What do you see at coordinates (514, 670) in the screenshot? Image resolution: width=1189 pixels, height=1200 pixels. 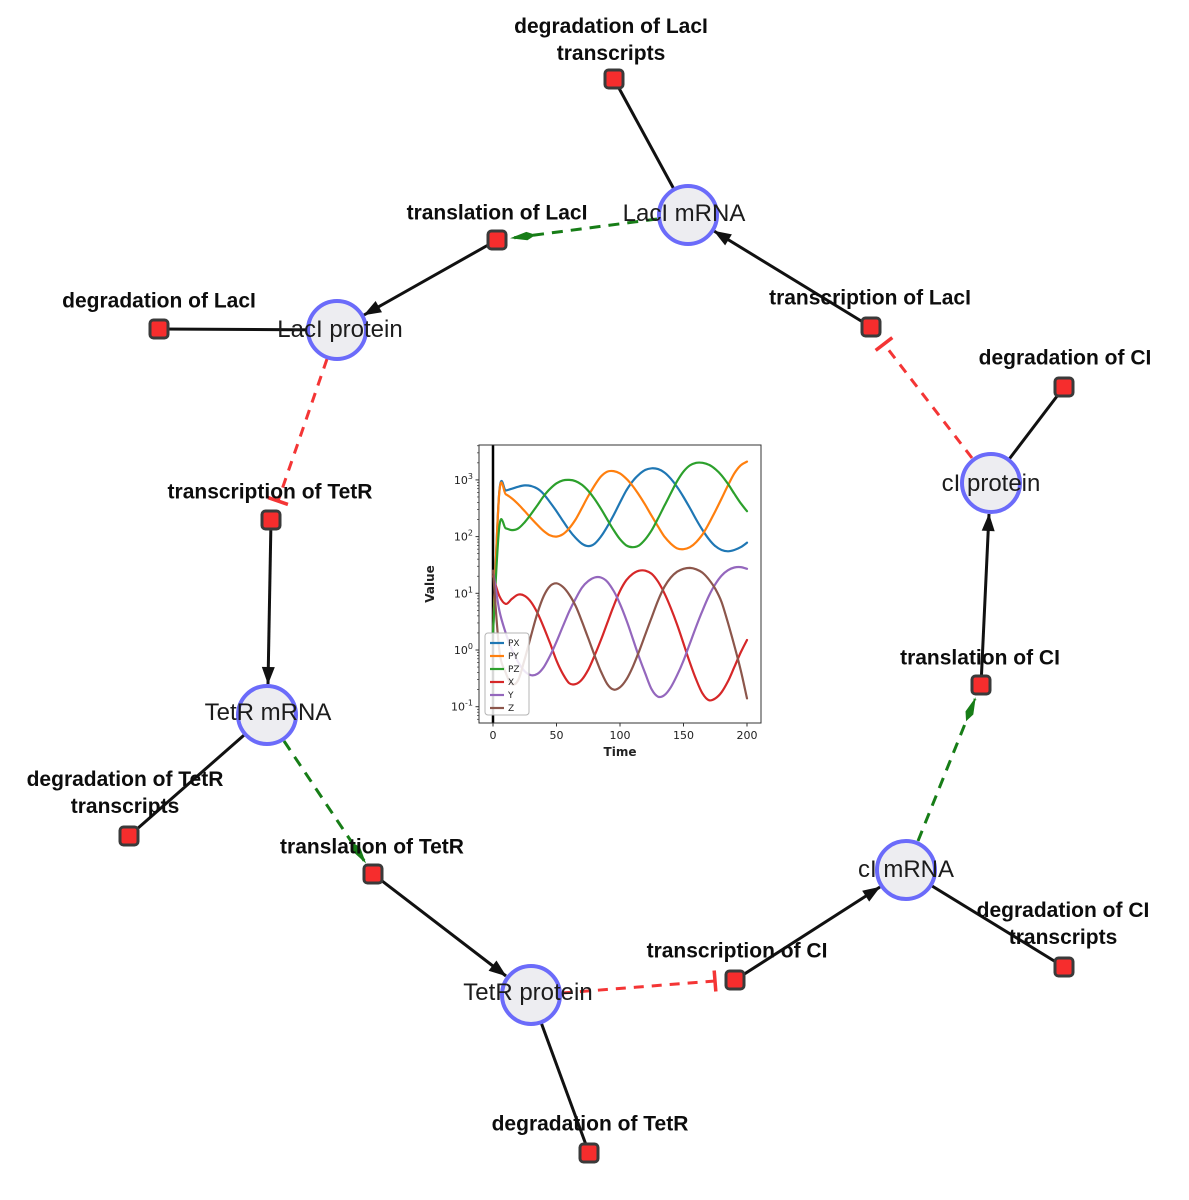 I see `legend-label-PZ: PZ` at bounding box center [514, 670].